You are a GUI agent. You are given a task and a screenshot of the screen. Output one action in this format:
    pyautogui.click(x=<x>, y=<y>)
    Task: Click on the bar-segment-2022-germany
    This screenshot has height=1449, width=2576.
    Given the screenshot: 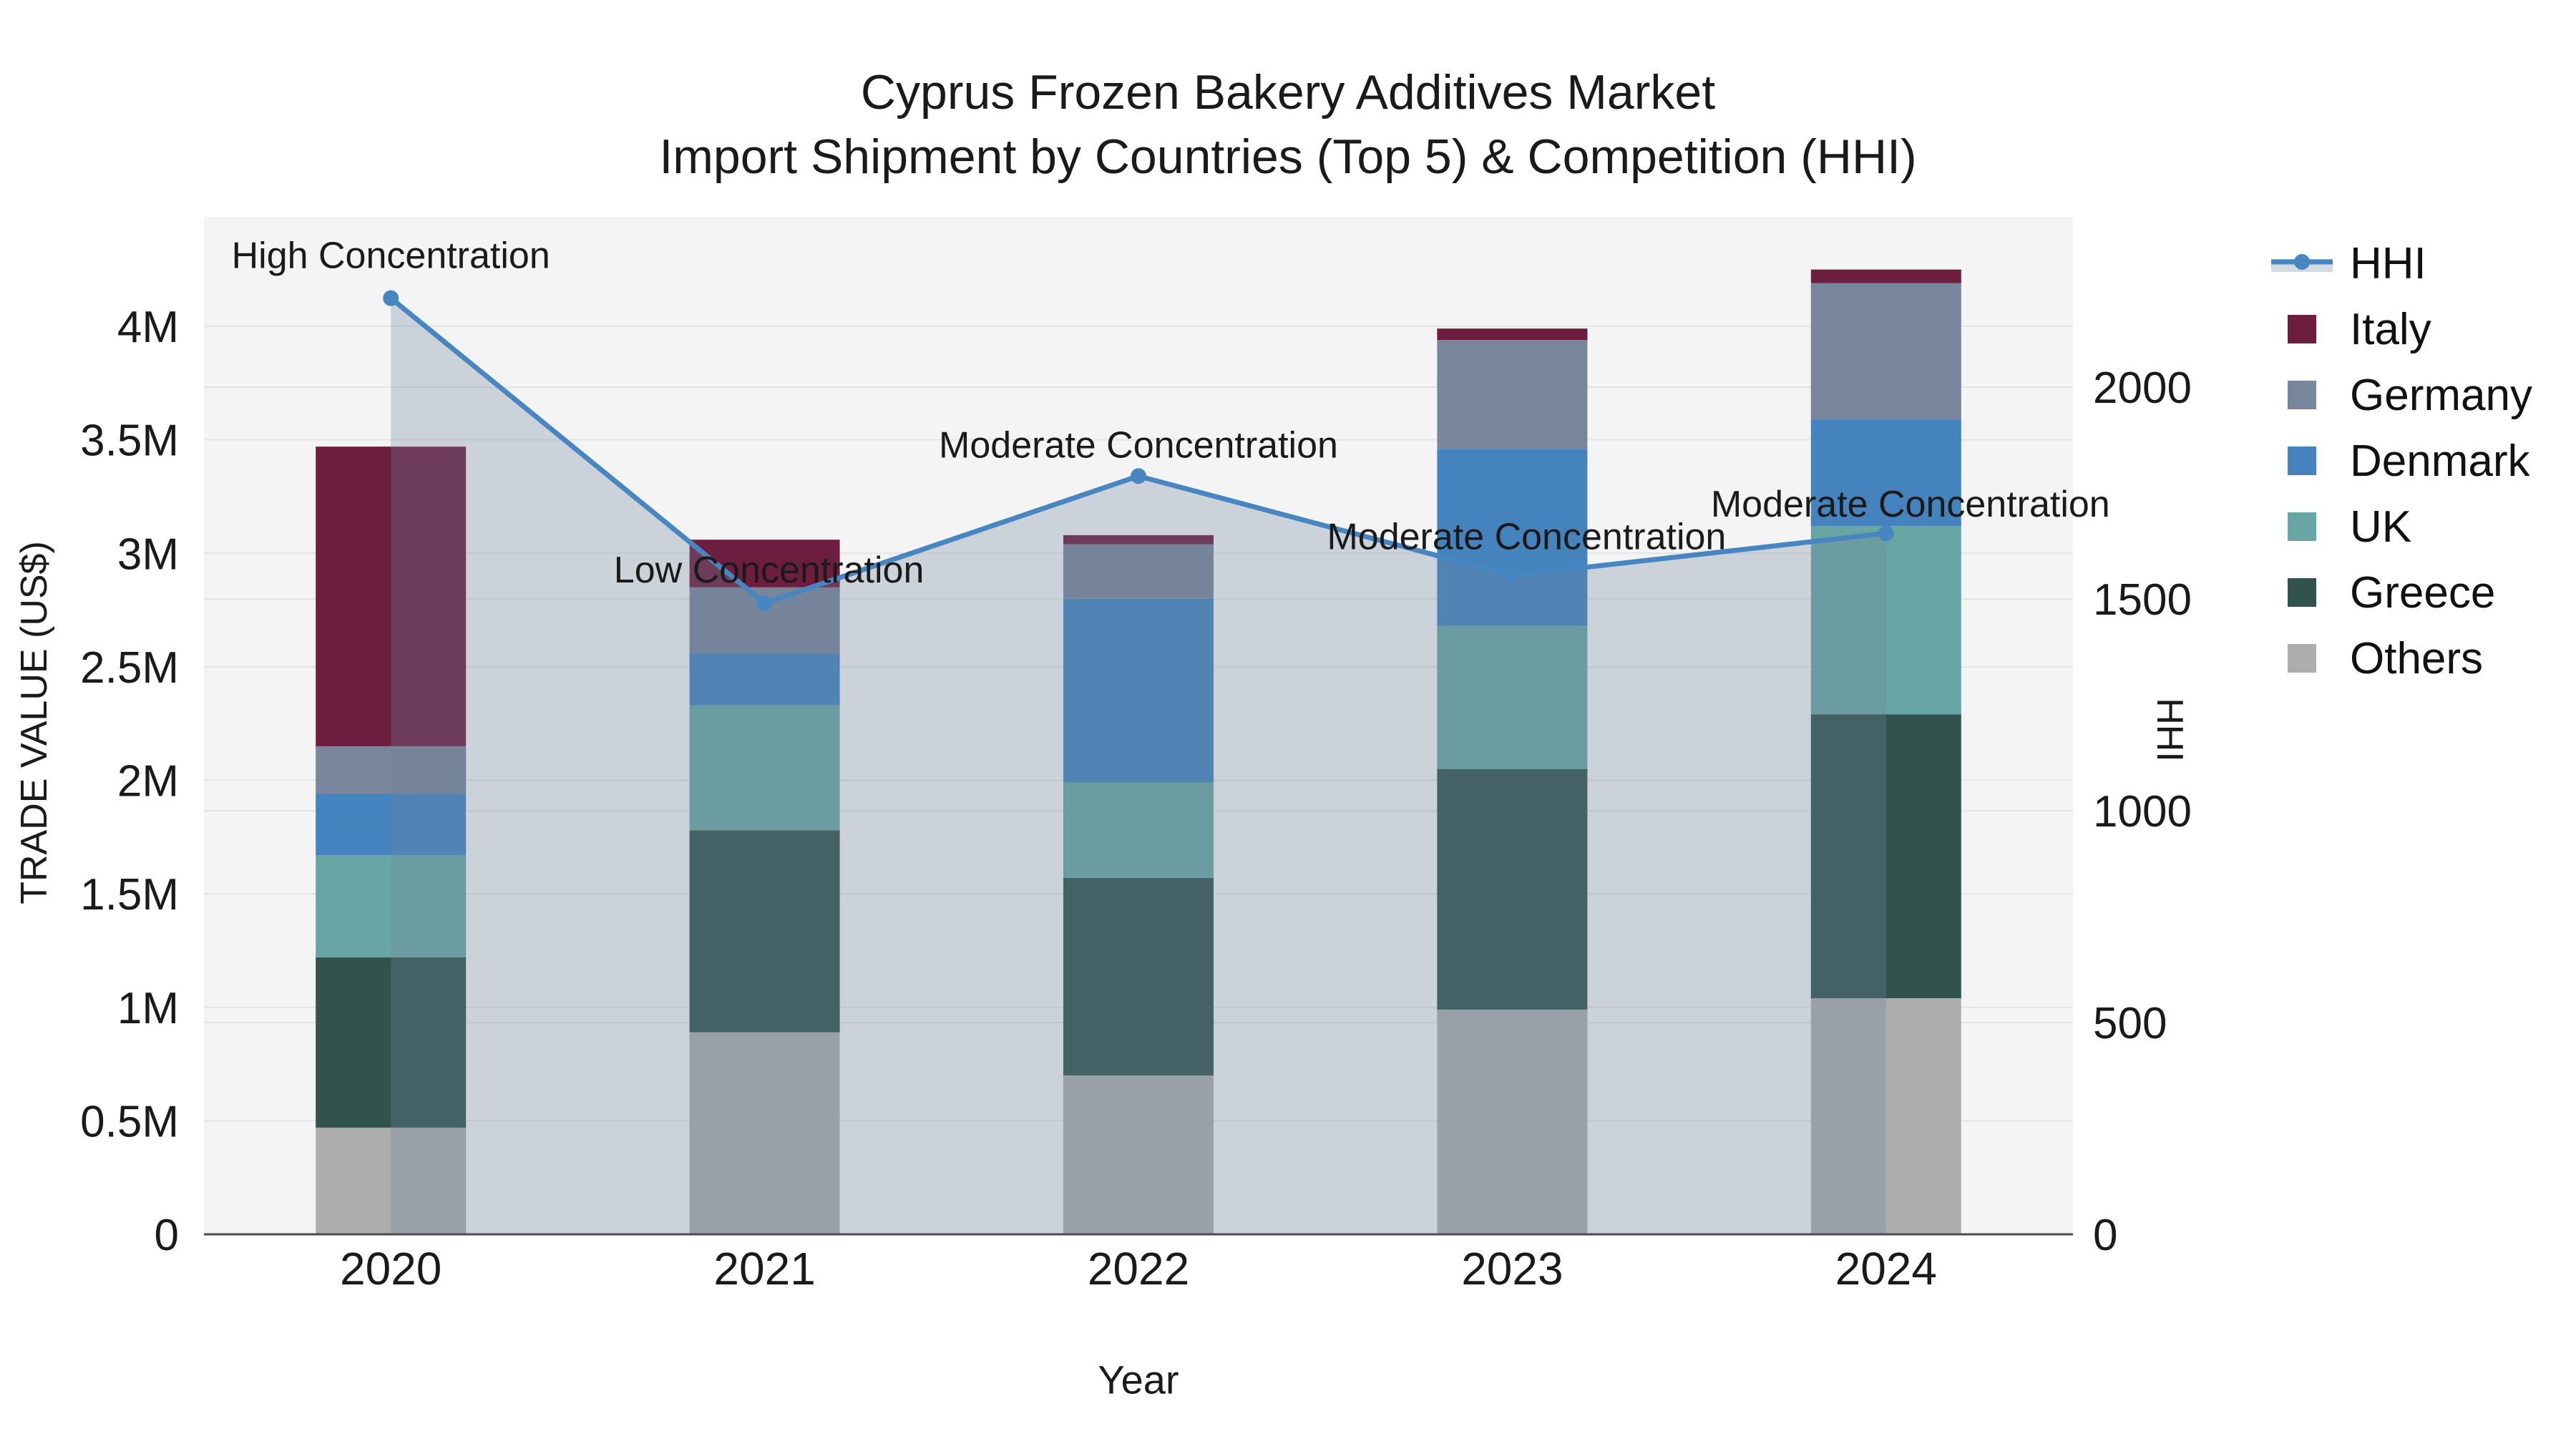 What is the action you would take?
    pyautogui.click(x=1138, y=571)
    